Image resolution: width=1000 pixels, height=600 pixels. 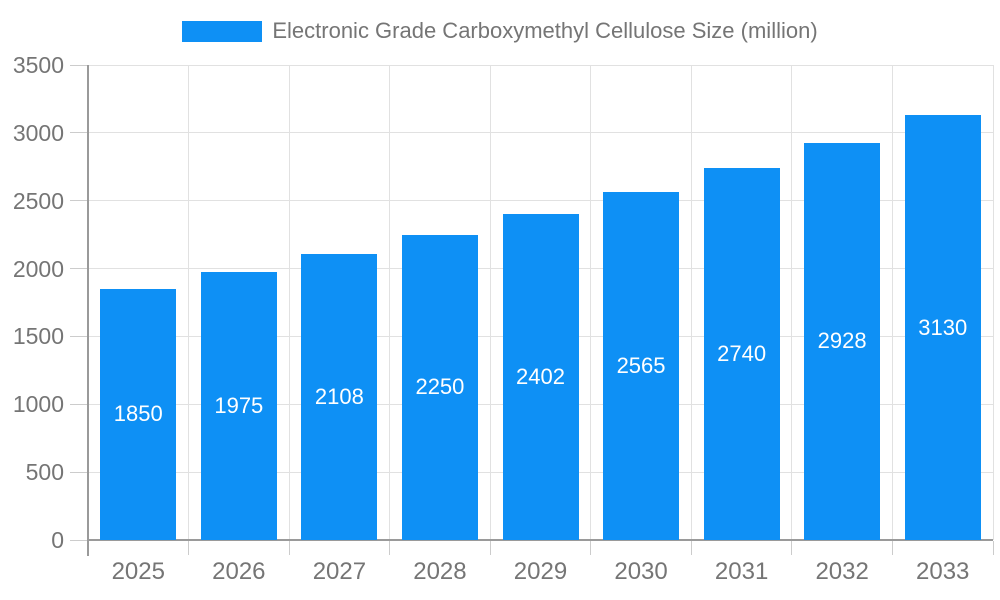 What do you see at coordinates (741, 571) in the screenshot?
I see `x-axis-label: 2031` at bounding box center [741, 571].